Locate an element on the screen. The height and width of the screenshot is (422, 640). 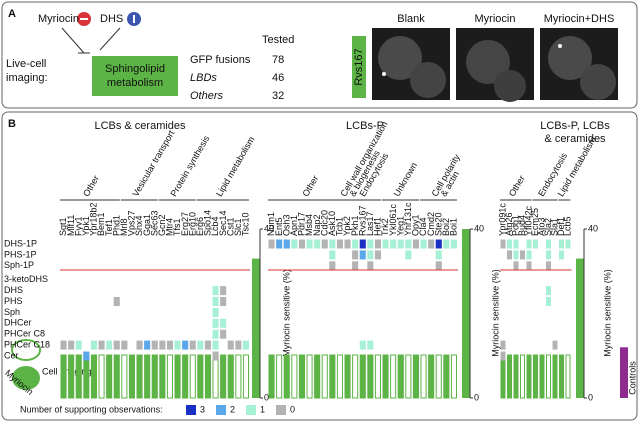
row-label: Sph is located at coordinates (12, 312).